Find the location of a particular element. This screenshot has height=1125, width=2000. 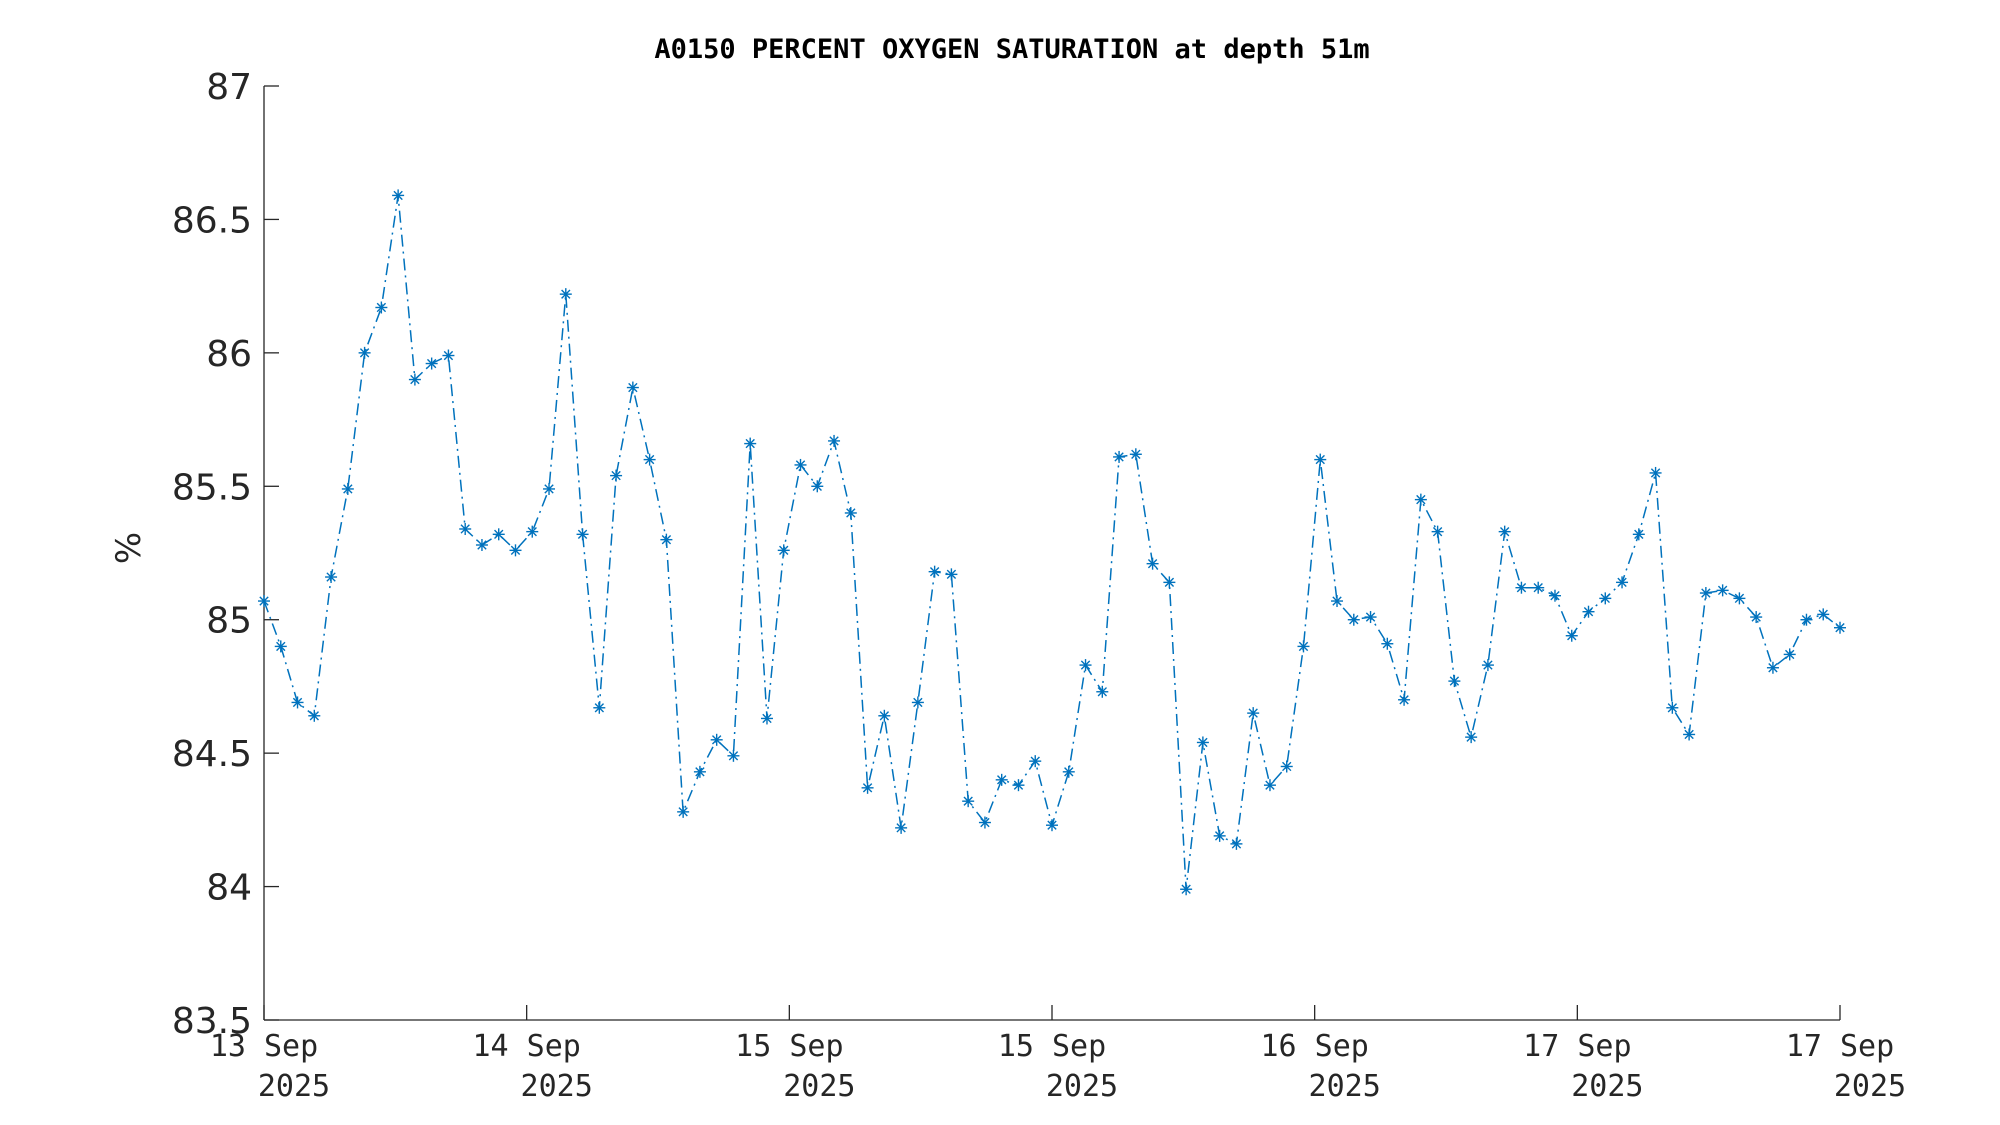

x-tick-label-date: 17 Sep is located at coordinates (1840, 1046).